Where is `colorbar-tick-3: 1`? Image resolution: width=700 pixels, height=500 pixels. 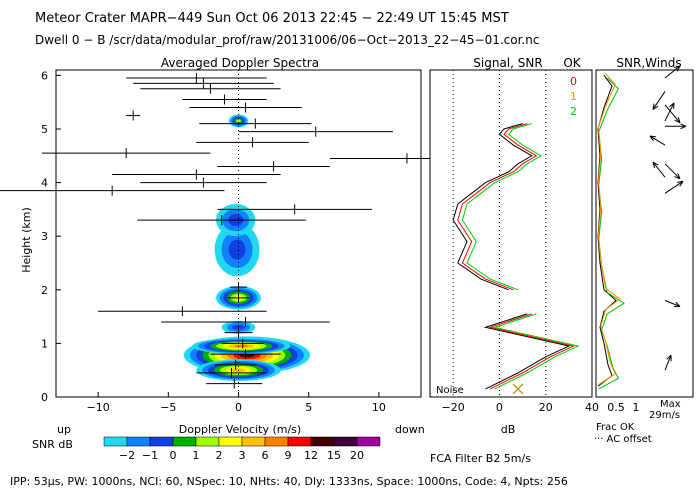
colorbar-tick-3: 1 is located at coordinates (196, 455).